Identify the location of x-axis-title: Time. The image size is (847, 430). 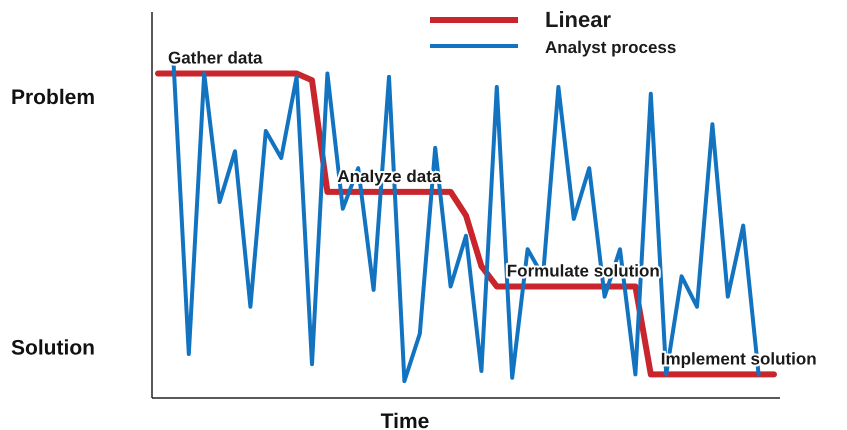
(405, 420).